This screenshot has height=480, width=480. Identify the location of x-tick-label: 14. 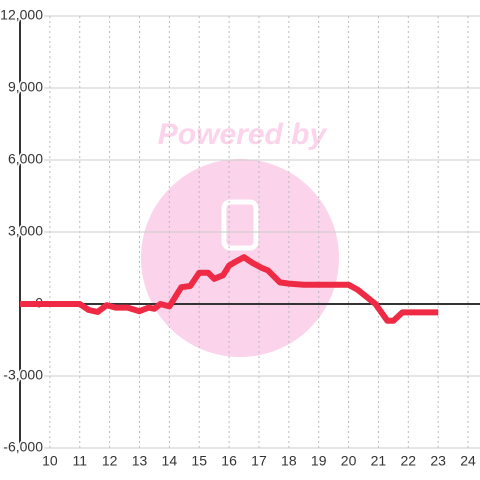
(170, 461).